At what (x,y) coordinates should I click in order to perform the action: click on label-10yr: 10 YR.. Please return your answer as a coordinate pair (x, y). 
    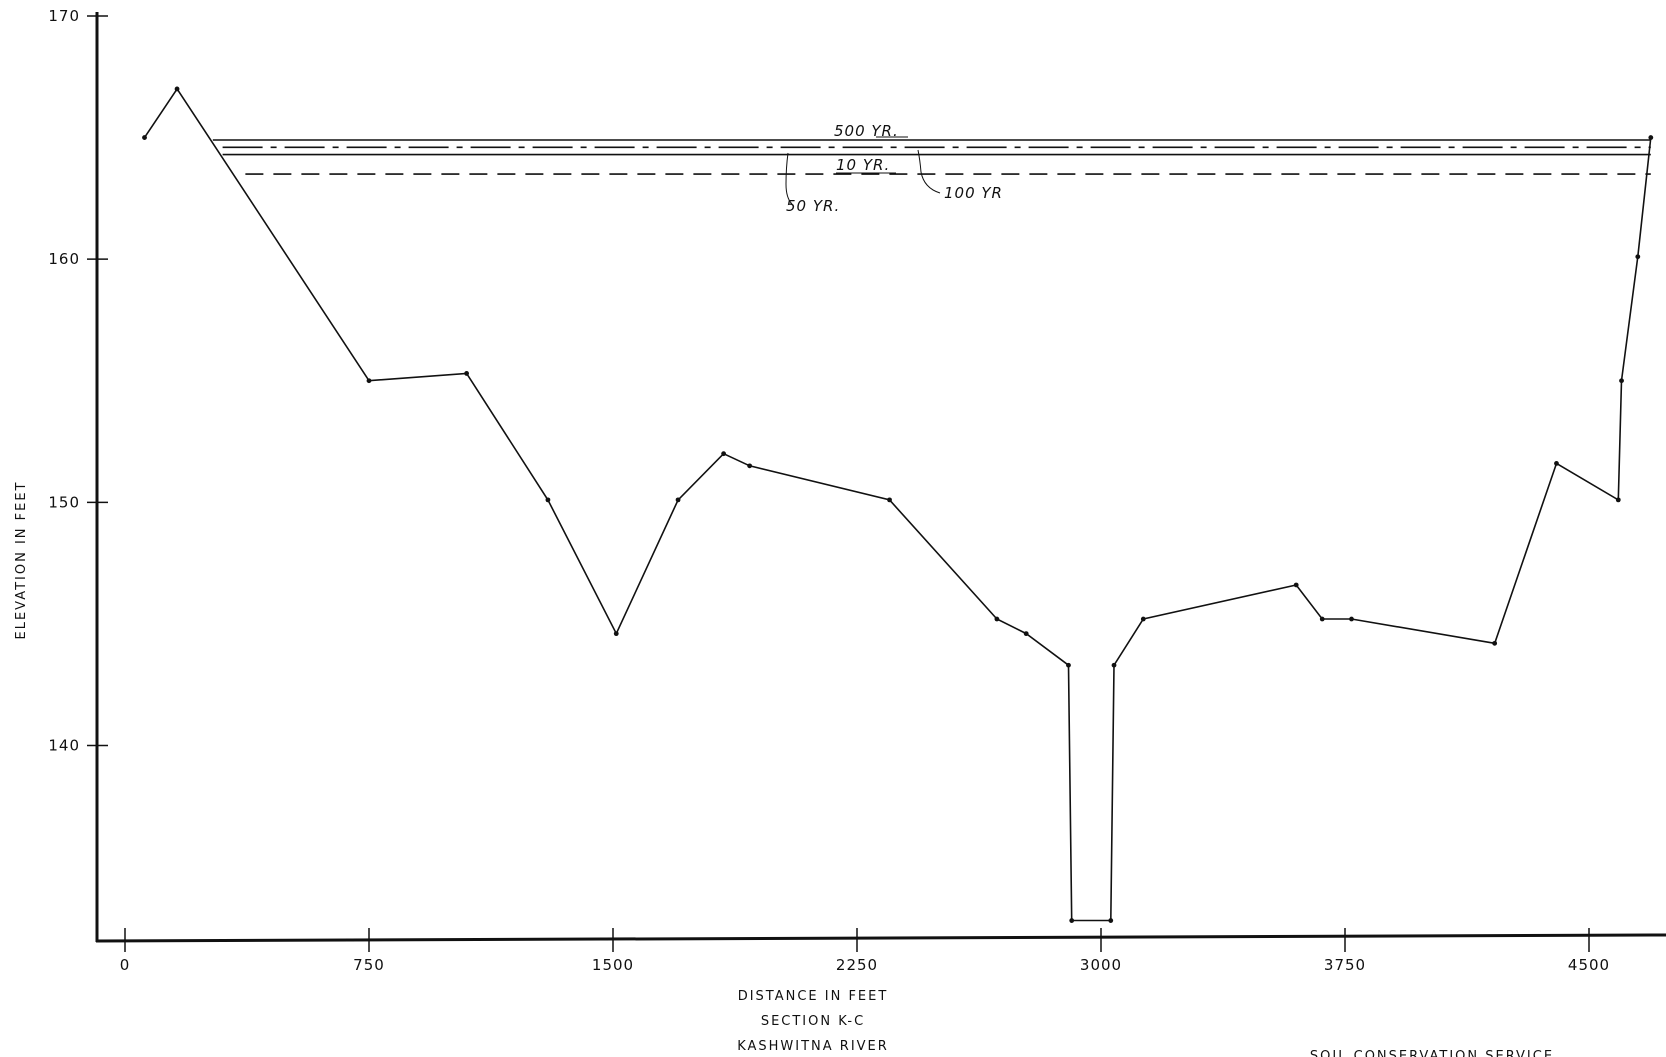
    Looking at the image, I should click on (863, 165).